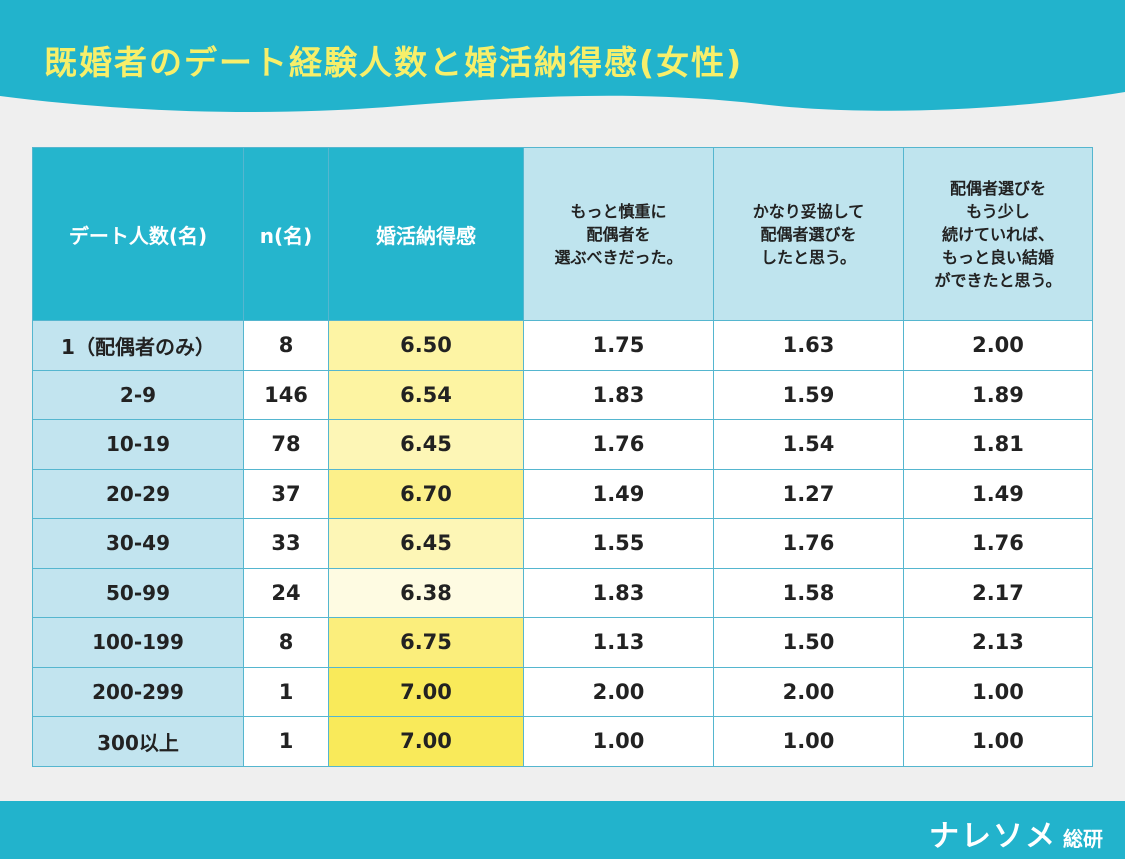 Image resolution: width=1125 pixels, height=859 pixels. I want to click on cell-continue: 2.00, so click(998, 345).